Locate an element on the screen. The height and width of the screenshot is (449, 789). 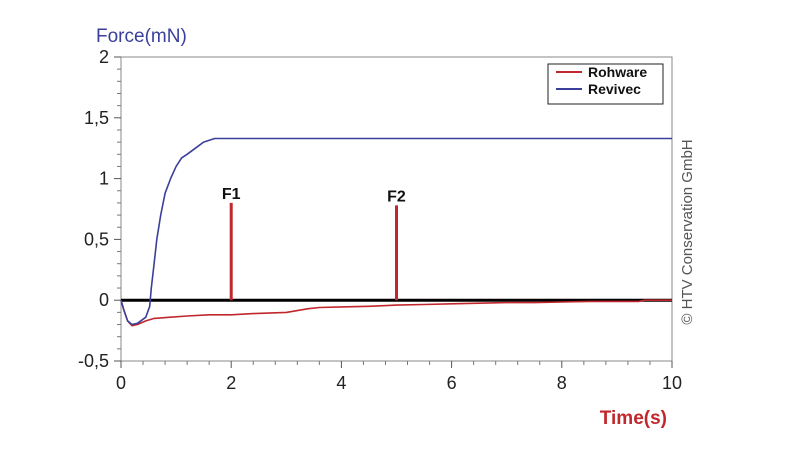
legend-box is located at coordinates (605, 84).